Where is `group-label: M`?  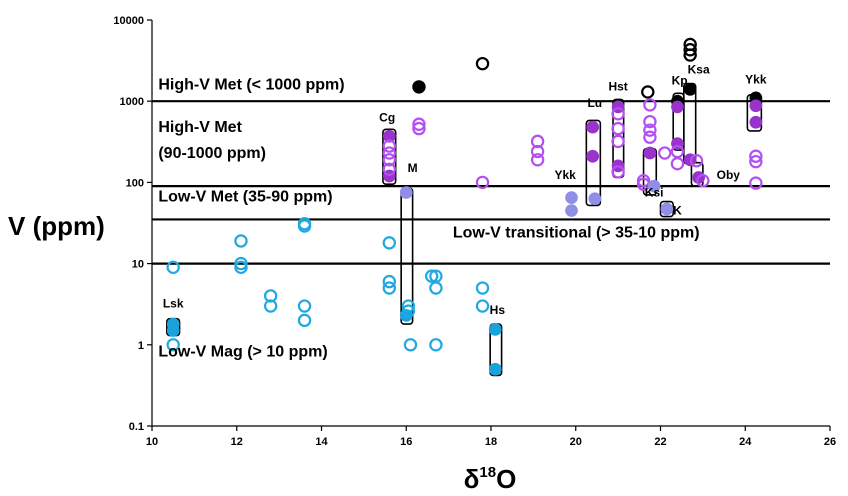
group-label: M is located at coordinates (413, 168).